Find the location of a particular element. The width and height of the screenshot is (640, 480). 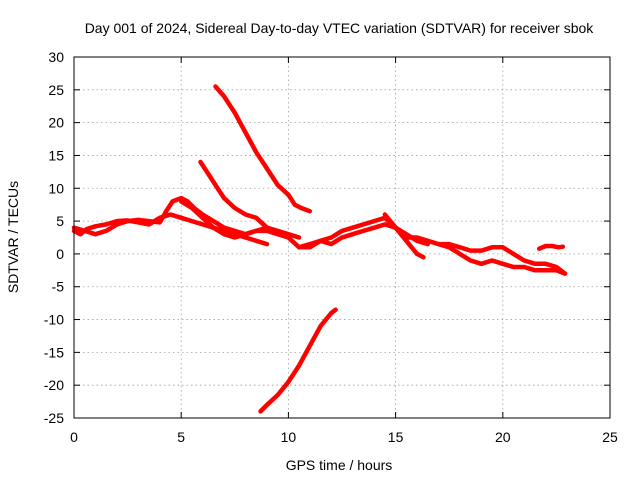

y-tick-label: 20 is located at coordinates (56, 123).